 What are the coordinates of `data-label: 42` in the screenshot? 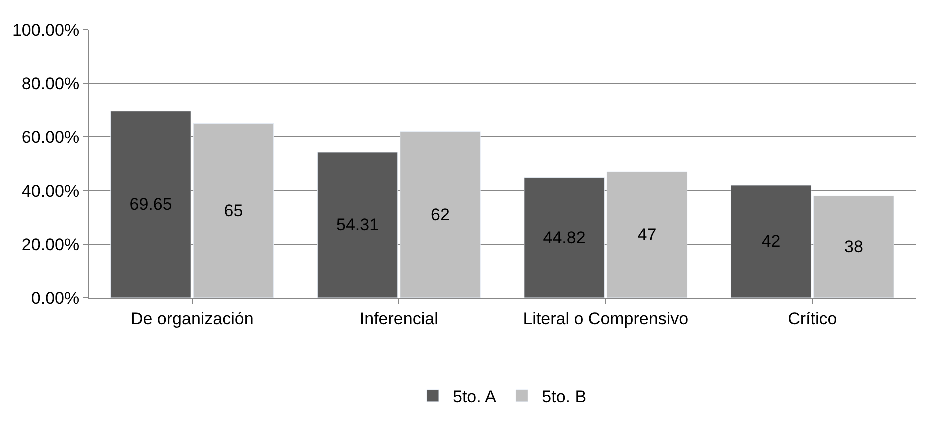 It's located at (771, 242).